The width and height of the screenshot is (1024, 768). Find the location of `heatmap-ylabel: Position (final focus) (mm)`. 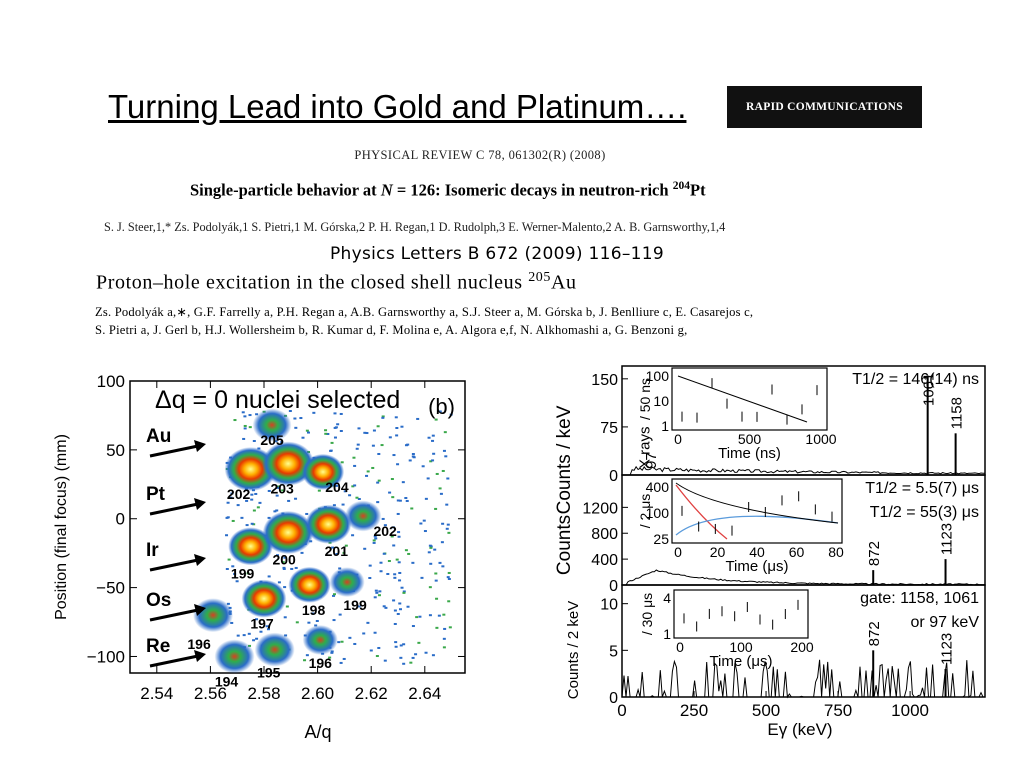

heatmap-ylabel: Position (final focus) (mm) is located at coordinates (61, 527).